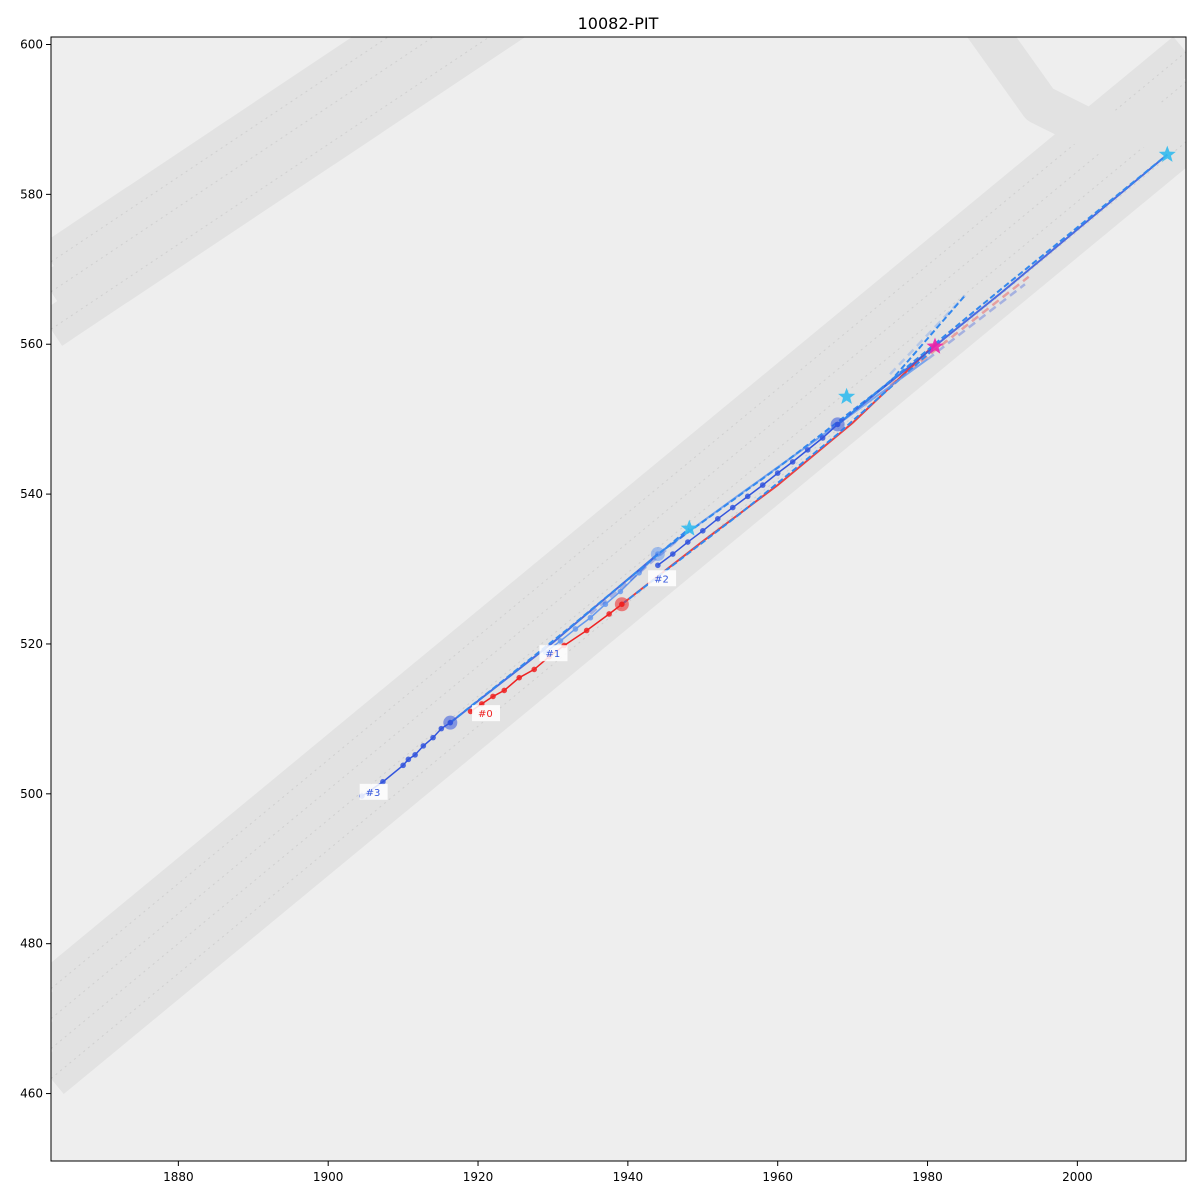 The height and width of the screenshot is (1200, 1200). What do you see at coordinates (31, 644) in the screenshot?
I see `y-tick-label: 520` at bounding box center [31, 644].